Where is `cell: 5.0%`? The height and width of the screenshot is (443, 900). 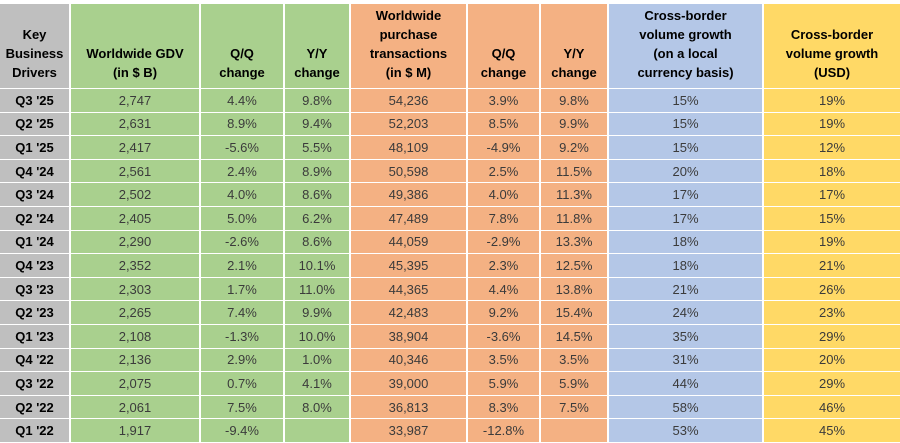
cell: 5.0% is located at coordinates (242, 218).